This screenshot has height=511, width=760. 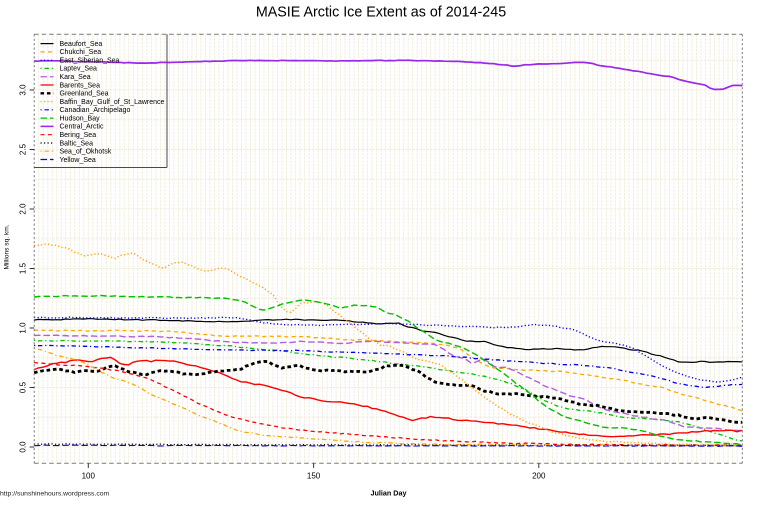 What do you see at coordinates (84, 94) in the screenshot?
I see `svg-text: Greenland_Sea` at bounding box center [84, 94].